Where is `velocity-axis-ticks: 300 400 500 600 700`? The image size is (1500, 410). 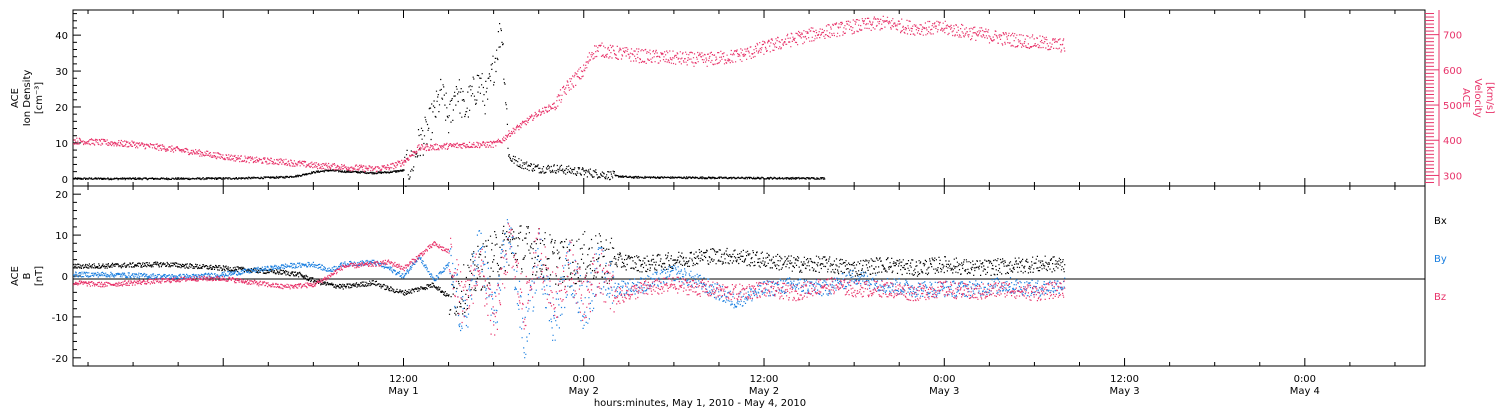
velocity-axis-ticks: 300 400 500 600 700 is located at coordinates (1443, 98).